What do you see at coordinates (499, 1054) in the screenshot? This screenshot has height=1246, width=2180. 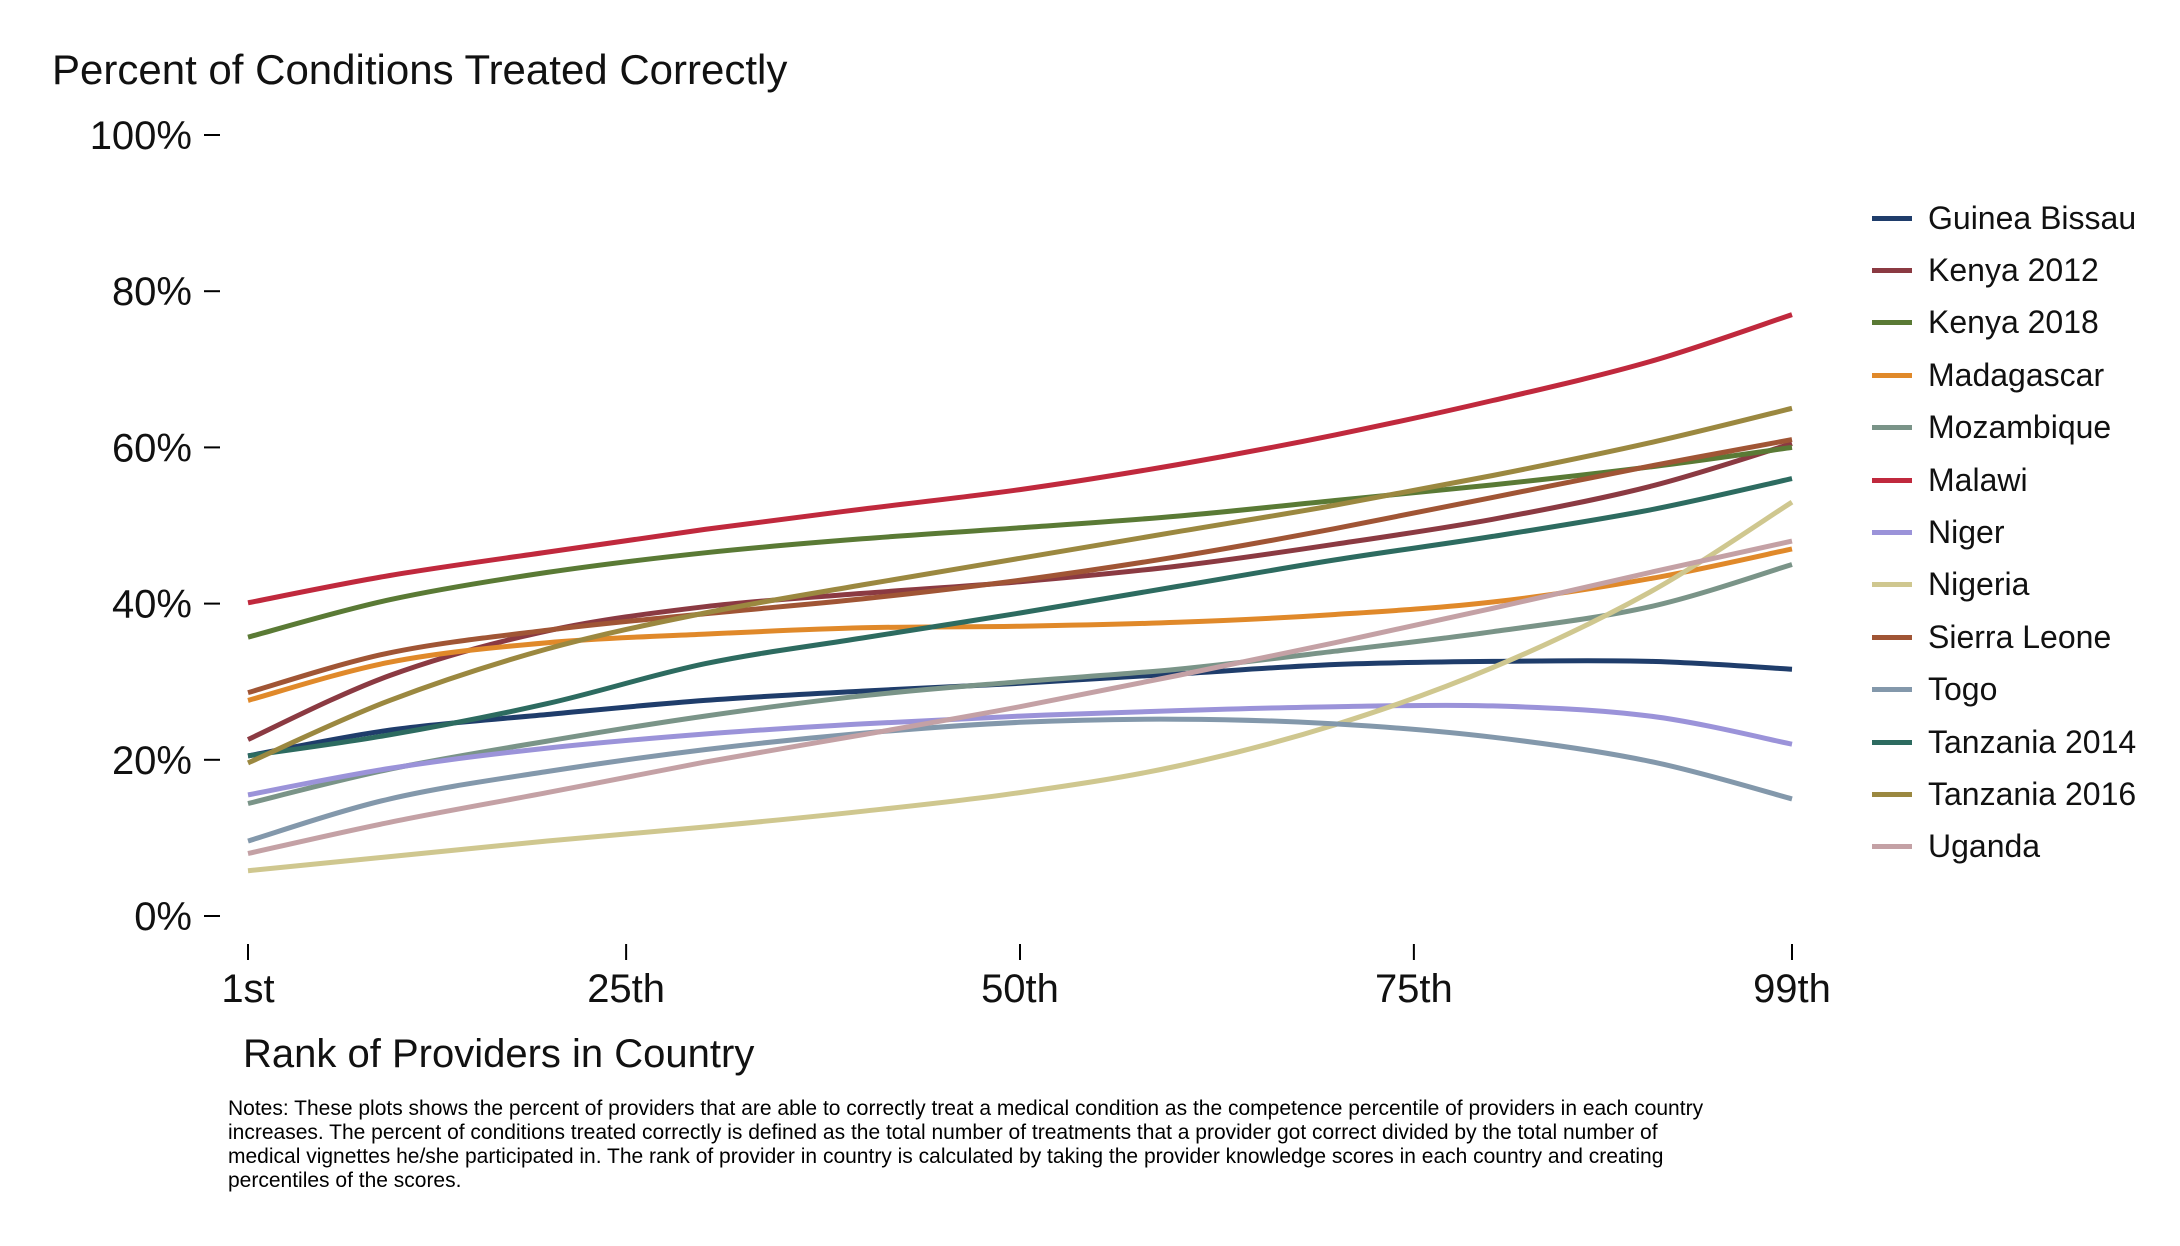 I see `x-axis-title: Rank of Providers in Country` at bounding box center [499, 1054].